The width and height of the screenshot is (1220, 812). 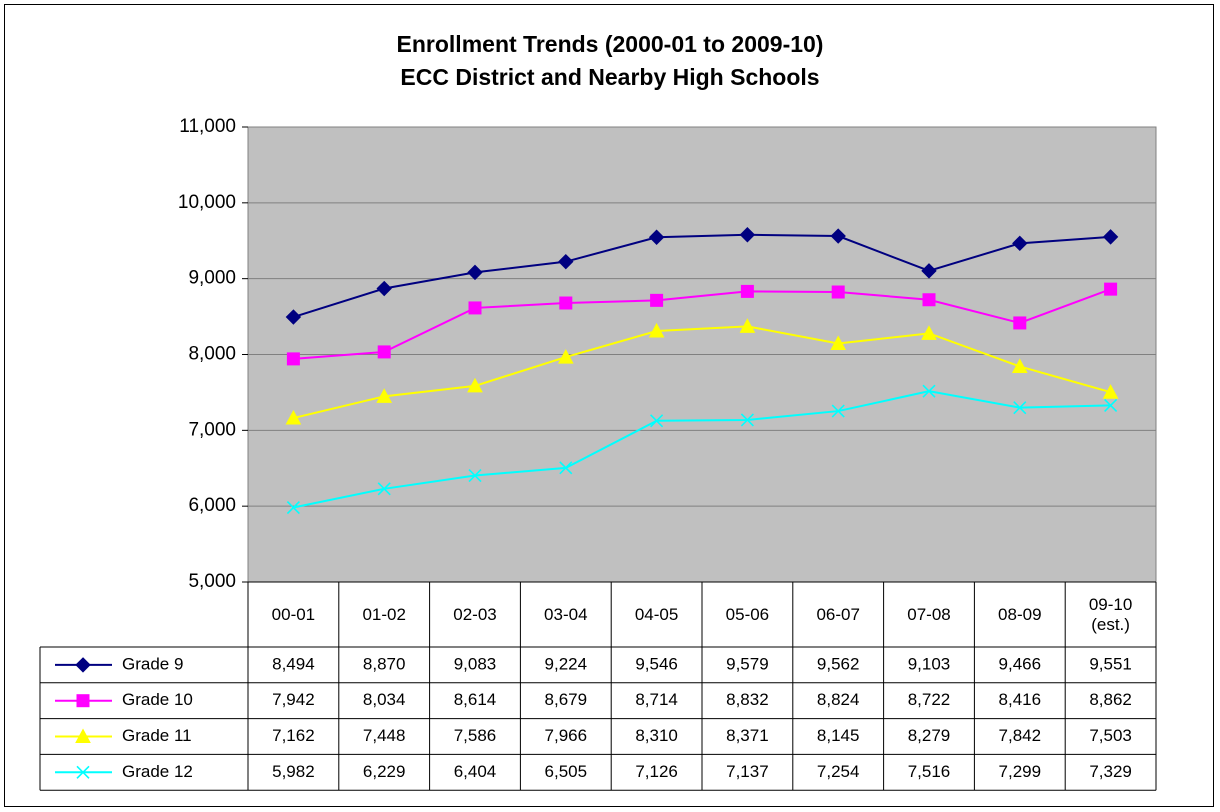 I want to click on y-tick-label: 8,000, so click(x=212, y=354).